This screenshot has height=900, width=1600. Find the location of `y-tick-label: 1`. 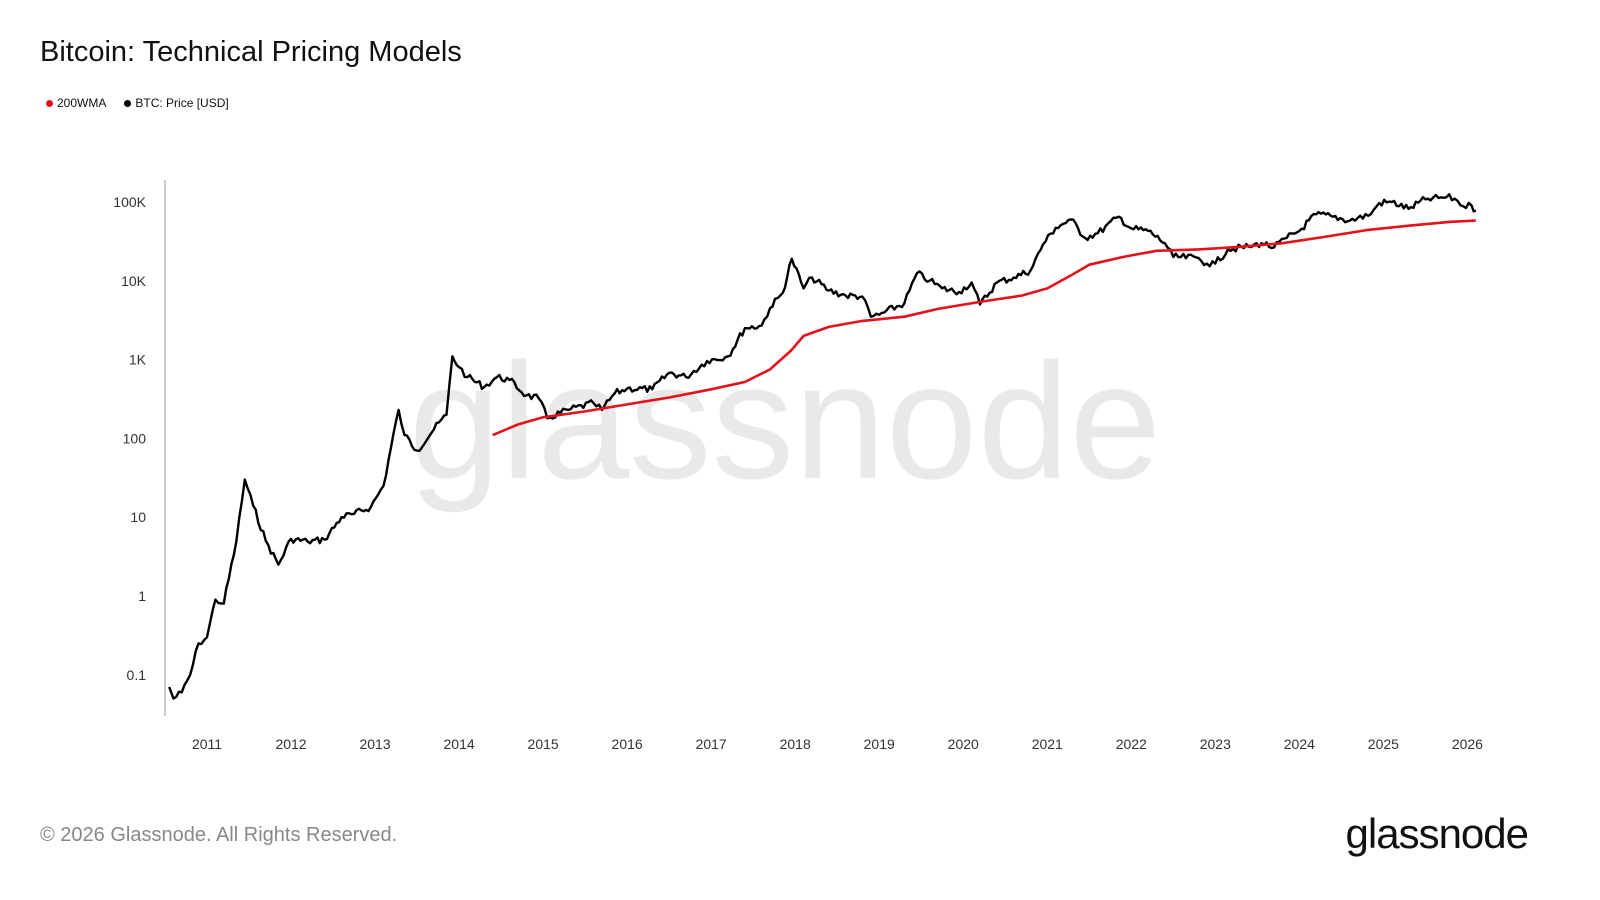

y-tick-label: 1 is located at coordinates (142, 596).